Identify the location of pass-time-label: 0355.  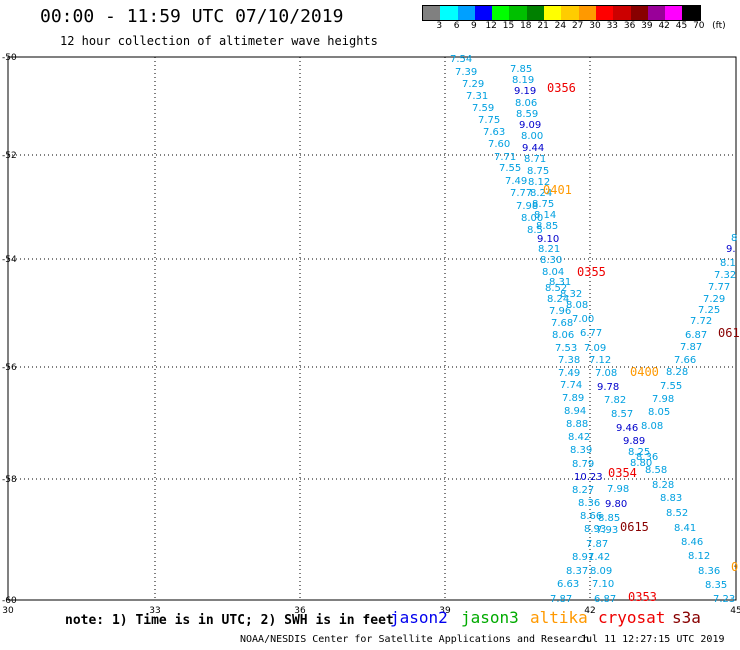
(591, 272).